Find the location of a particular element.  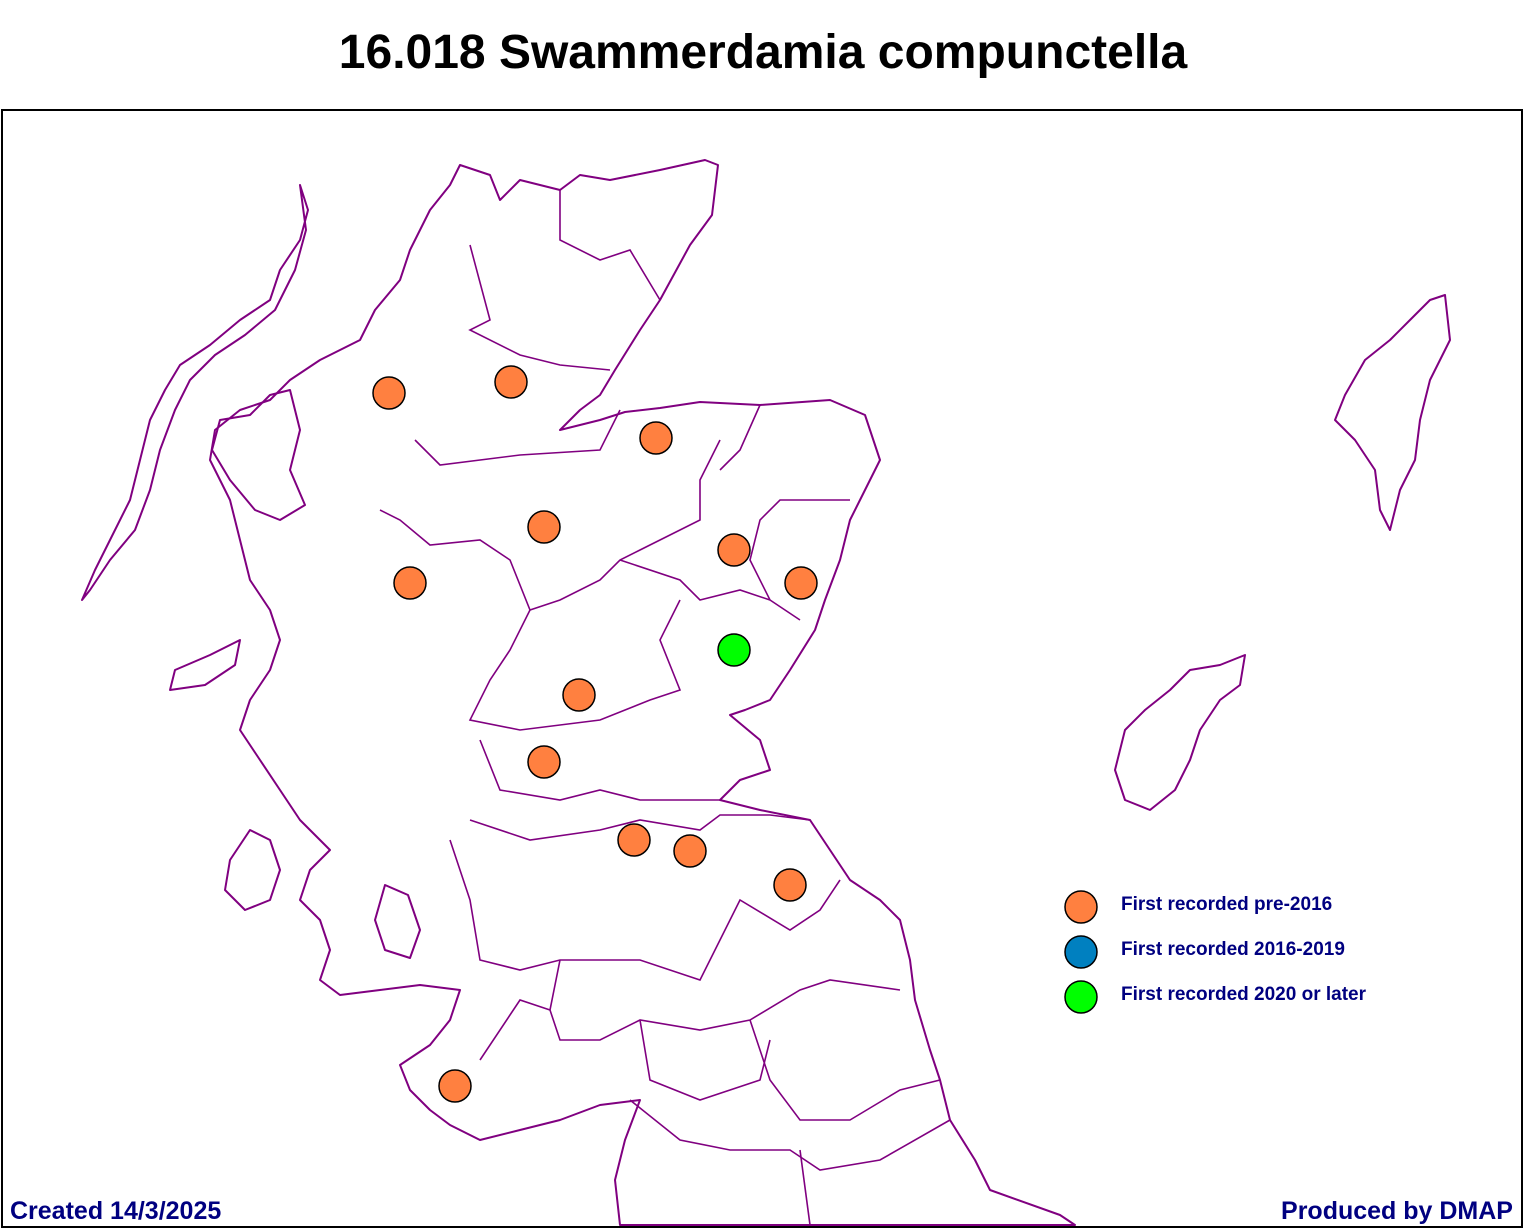

legend-label: First recorded pre-2016 is located at coordinates (1226, 904).